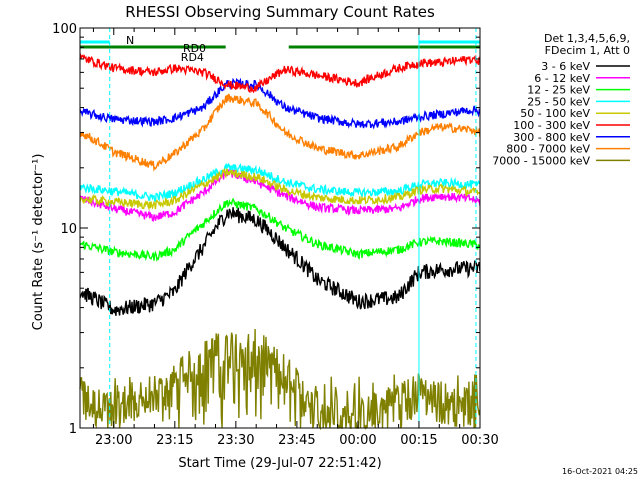  I want to click on x-tick-label: 00:30, so click(479, 440).